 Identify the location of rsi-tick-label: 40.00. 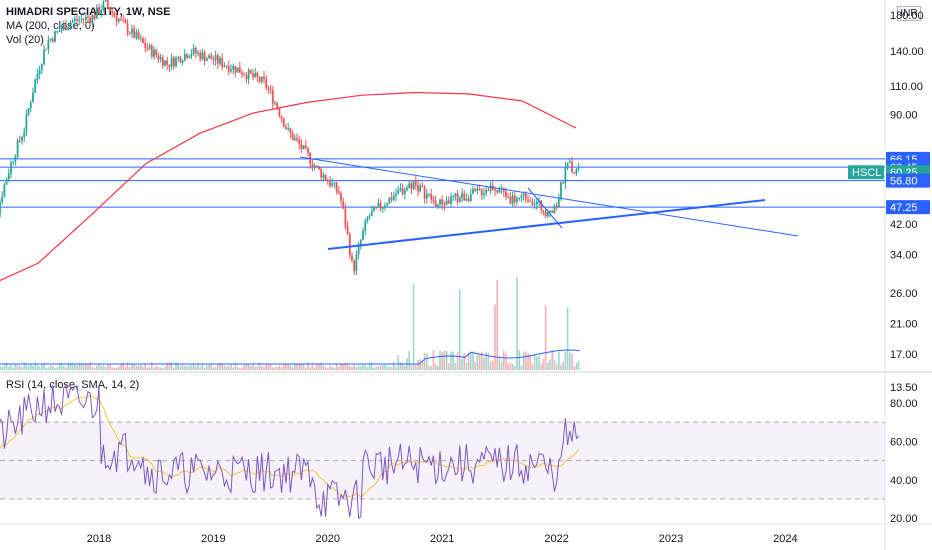
(904, 481).